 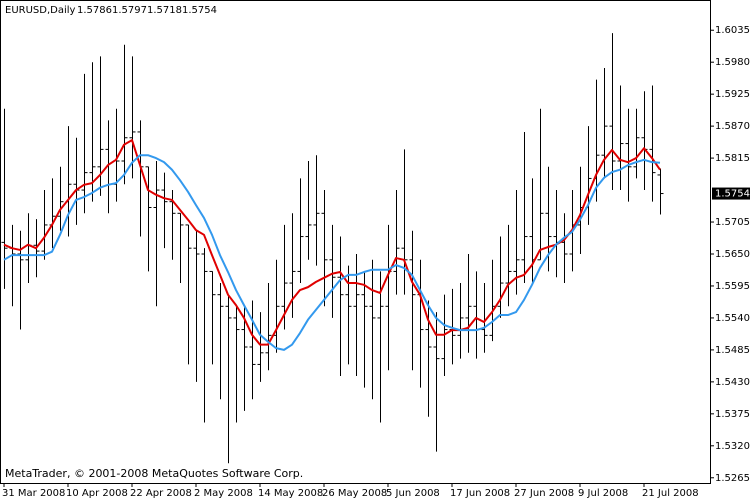 What do you see at coordinates (732, 30) in the screenshot?
I see `y-tick-label: 1.6035` at bounding box center [732, 30].